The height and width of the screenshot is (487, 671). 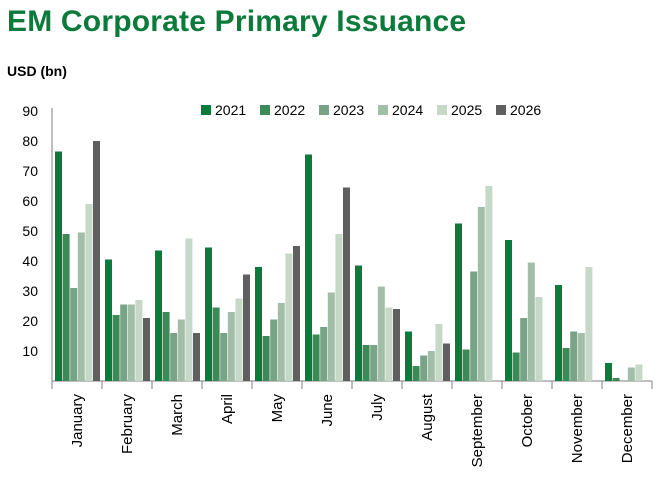 What do you see at coordinates (30, 261) in the screenshot?
I see `y-tick-label-40: 40` at bounding box center [30, 261].